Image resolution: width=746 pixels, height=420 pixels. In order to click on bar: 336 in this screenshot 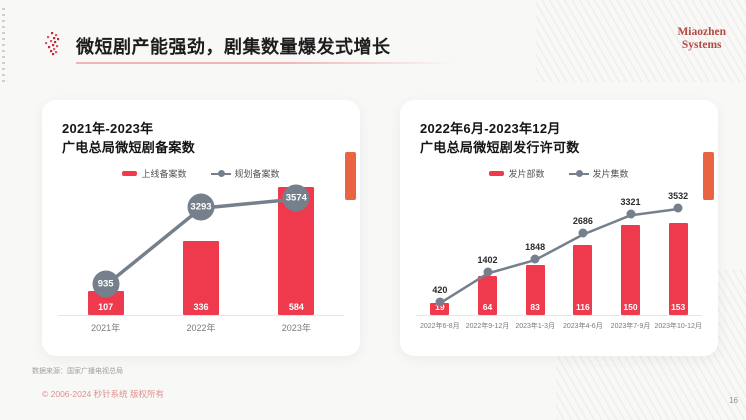, I will do `click(201, 278)`.